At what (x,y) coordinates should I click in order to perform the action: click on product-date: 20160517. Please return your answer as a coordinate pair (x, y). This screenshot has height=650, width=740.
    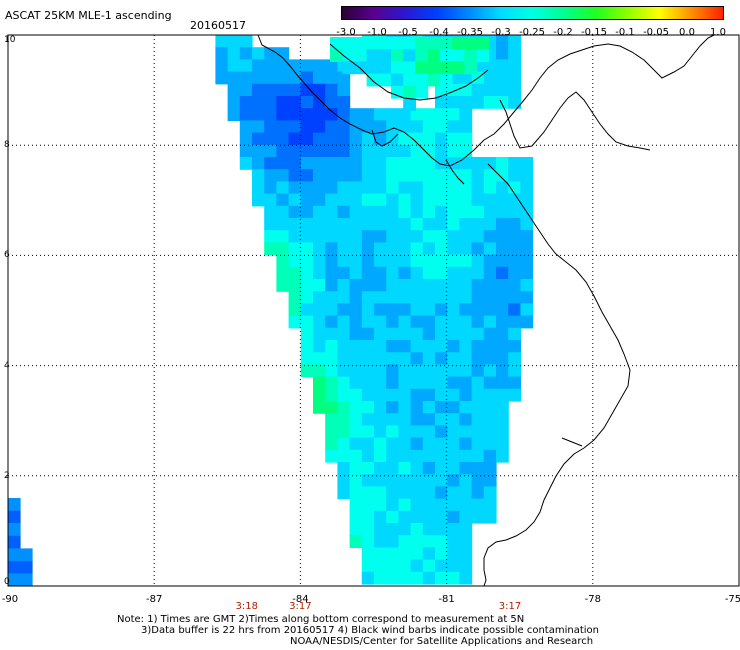
    Looking at the image, I should click on (218, 25).